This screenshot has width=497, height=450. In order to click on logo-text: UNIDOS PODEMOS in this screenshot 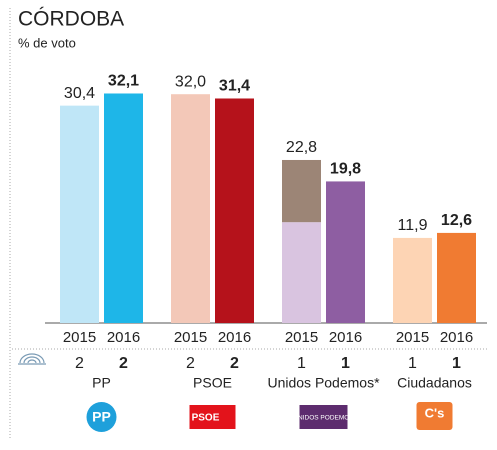, I will do `click(323, 418)`.